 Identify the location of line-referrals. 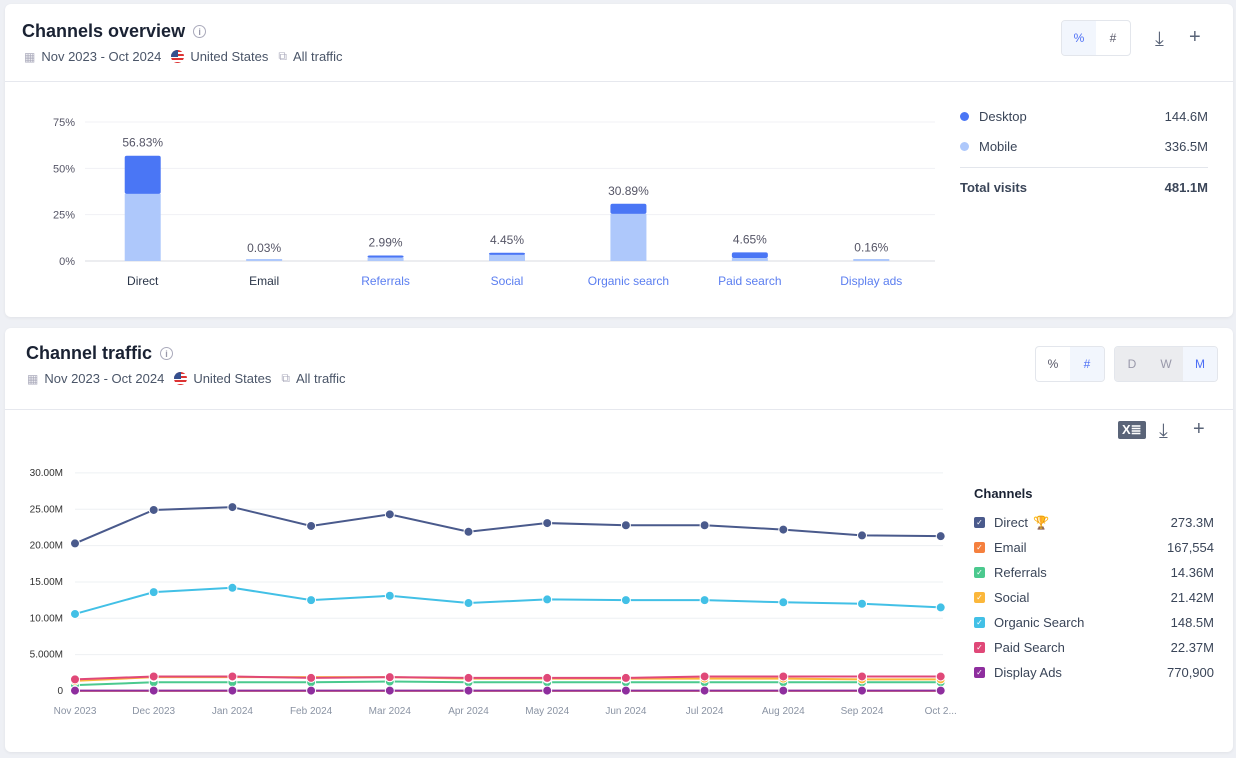
(507, 683).